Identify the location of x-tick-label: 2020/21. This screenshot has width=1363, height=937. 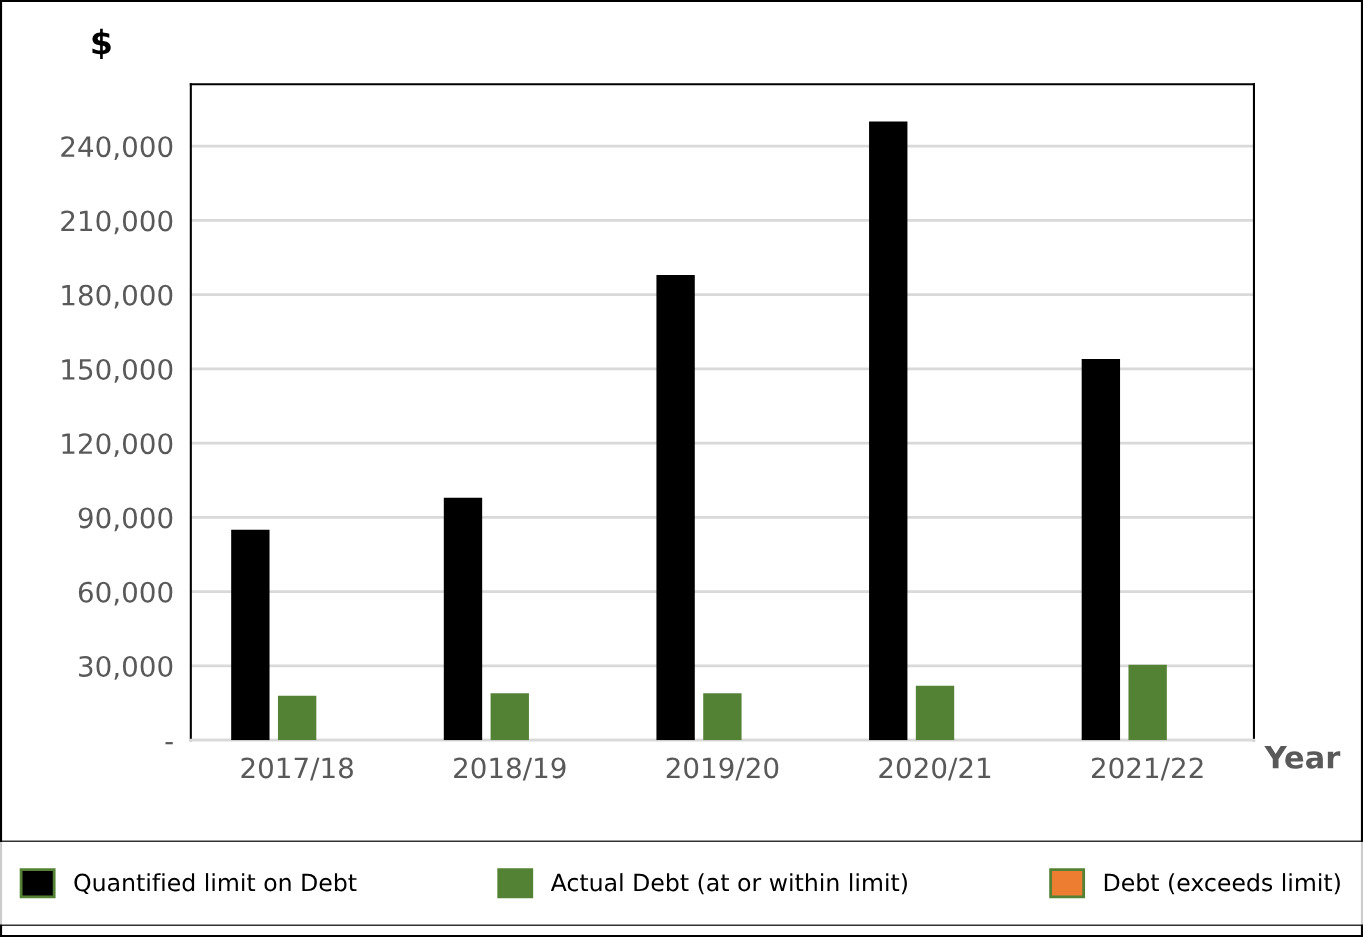
(935, 769).